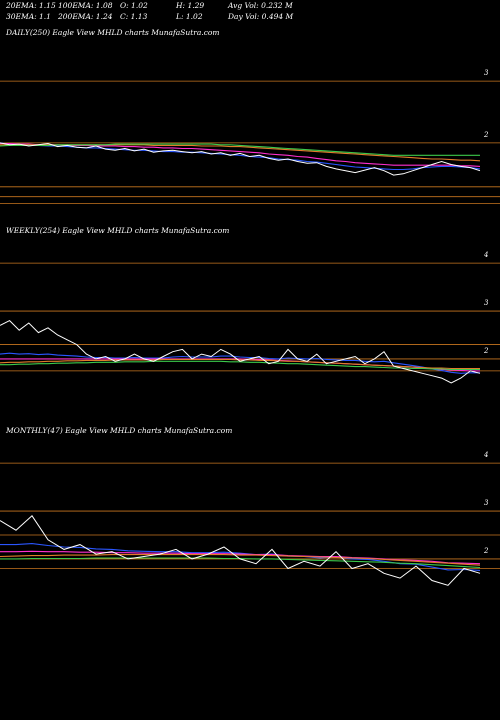 Image resolution: width=500 pixels, height=720 pixels. I want to click on daily-y-tick-label: 2, so click(486, 135).